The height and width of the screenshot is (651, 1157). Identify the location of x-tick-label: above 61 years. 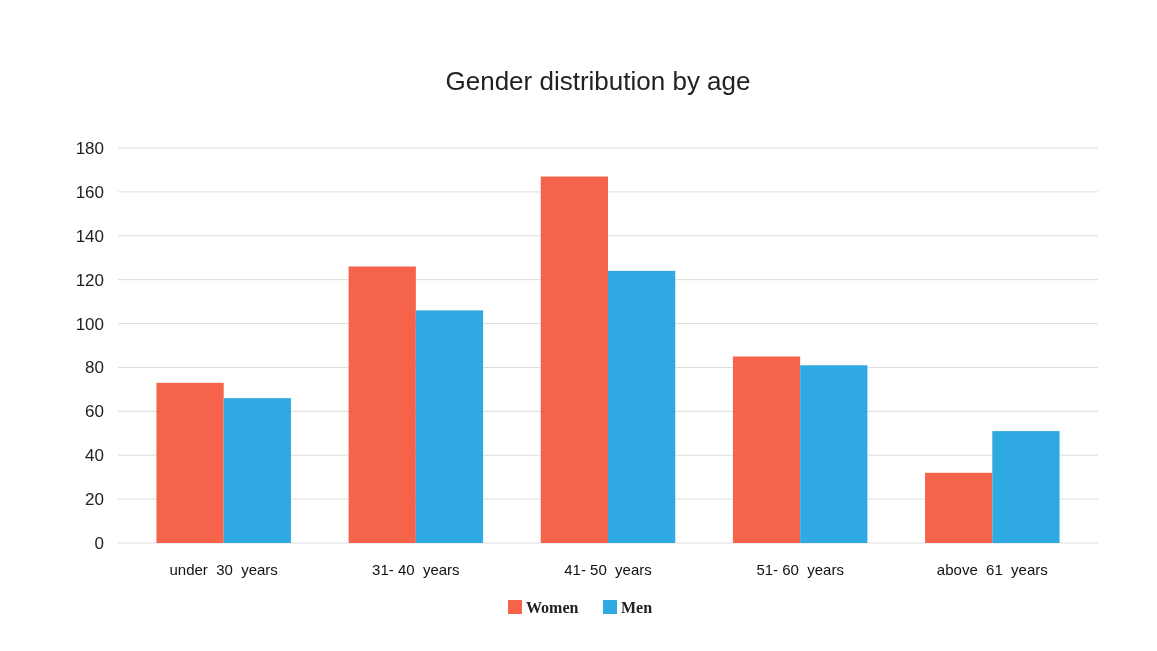
(992, 569).